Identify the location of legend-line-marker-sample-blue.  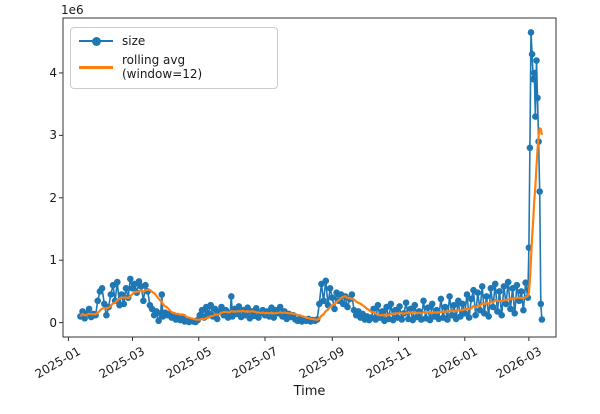
(96, 41).